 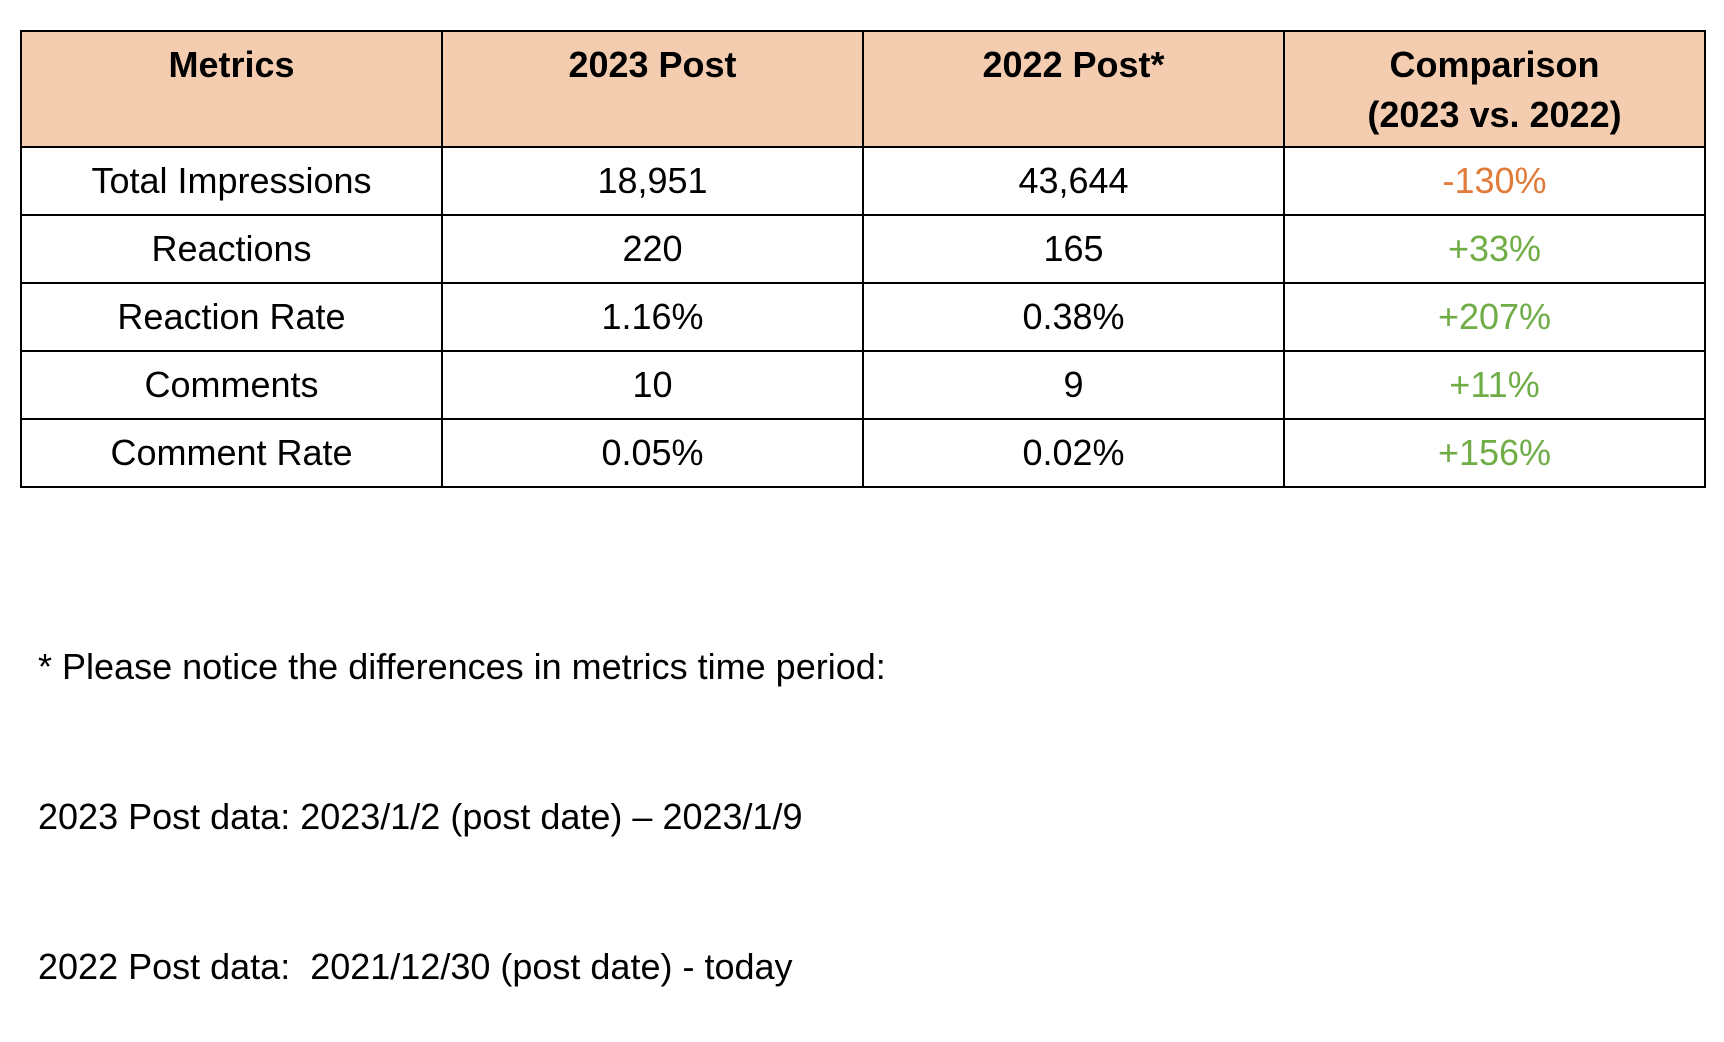 What do you see at coordinates (1494, 114) in the screenshot?
I see `header-sublabel: (2023 vs. 2022)` at bounding box center [1494, 114].